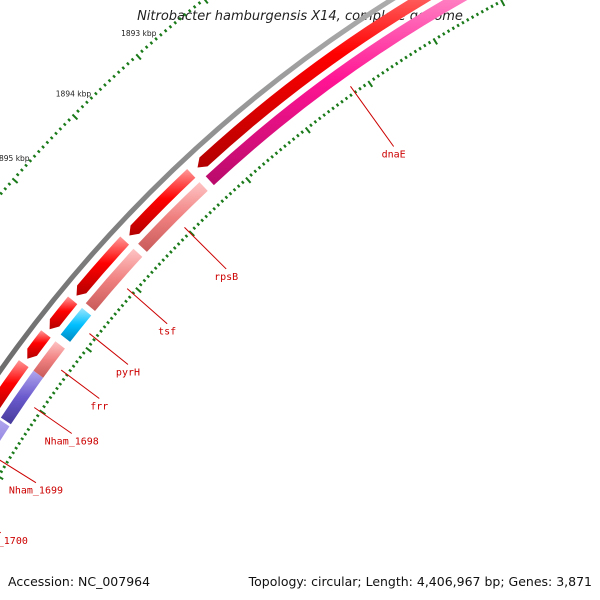 The width and height of the screenshot is (600, 600). Describe the element at coordinates (72, 441) in the screenshot. I see `gene-label: Nham_1698` at that location.